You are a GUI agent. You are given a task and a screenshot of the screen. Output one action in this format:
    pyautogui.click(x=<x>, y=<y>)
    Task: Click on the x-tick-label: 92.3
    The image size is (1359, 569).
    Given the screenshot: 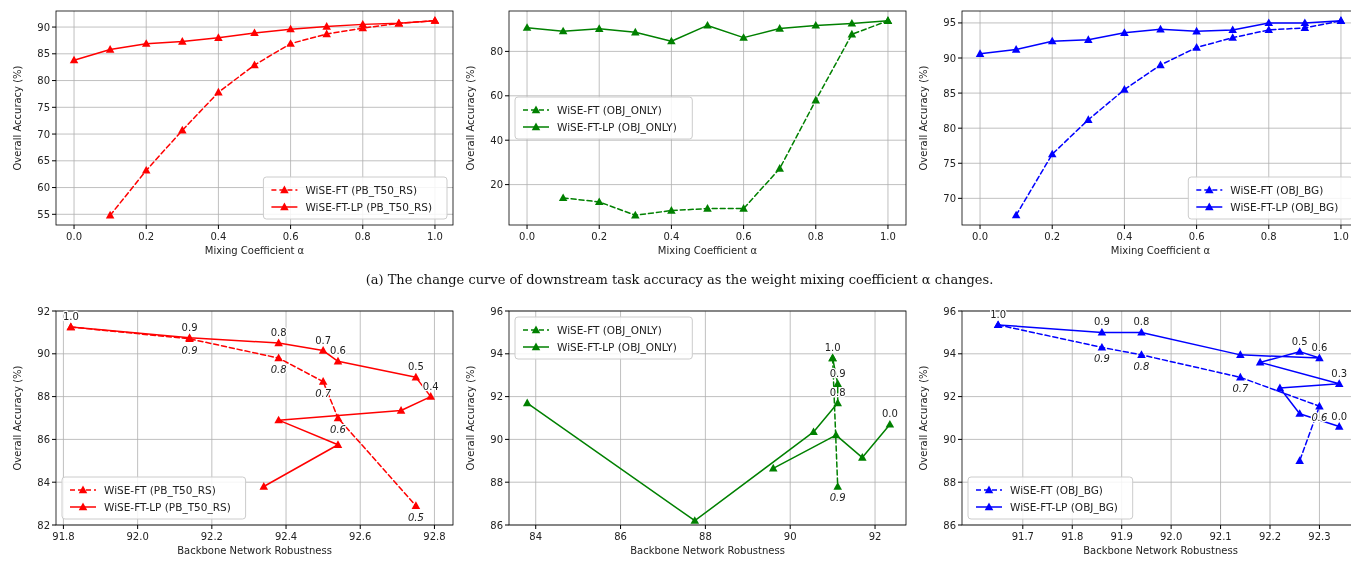 What is the action you would take?
    pyautogui.click(x=1319, y=536)
    